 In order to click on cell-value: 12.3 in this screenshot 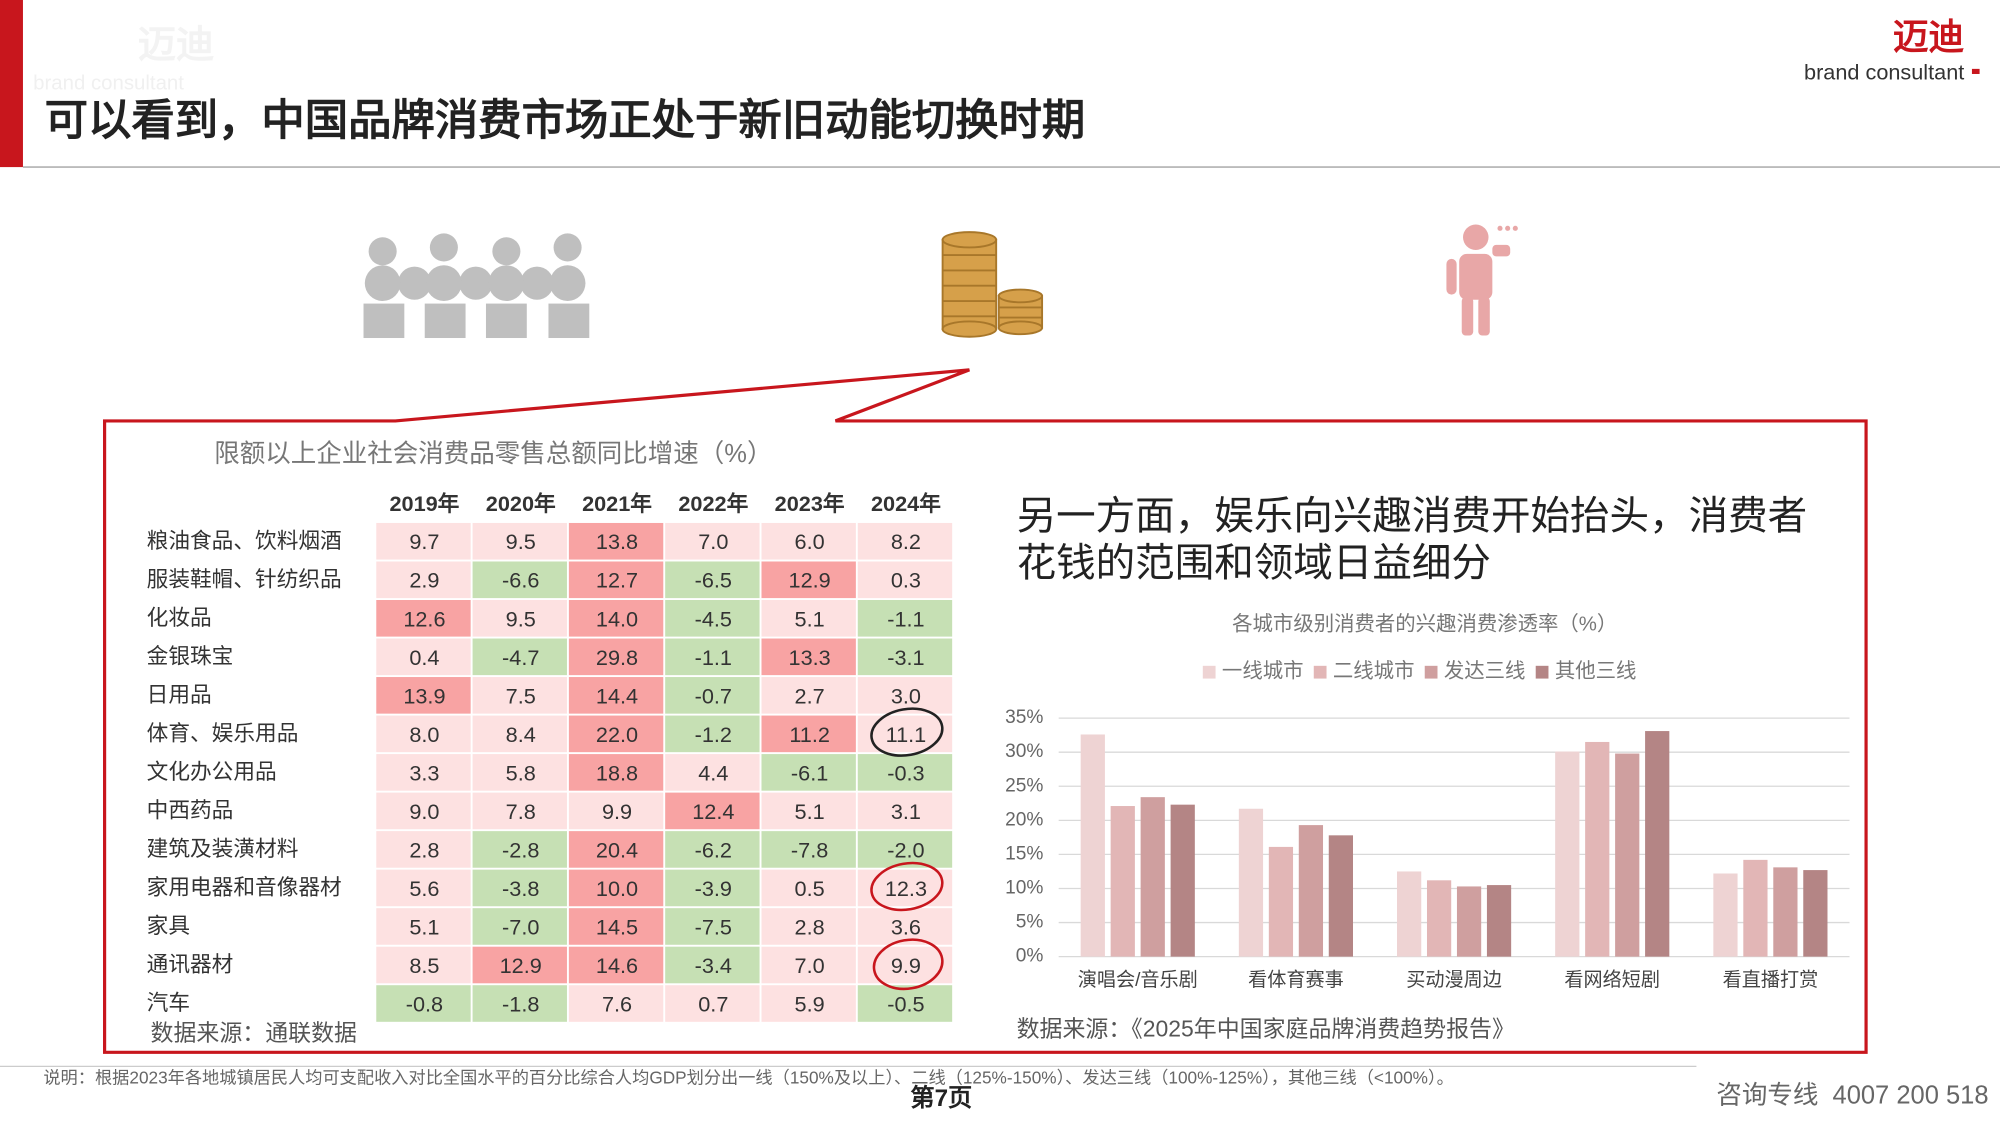, I will do `click(906, 888)`.